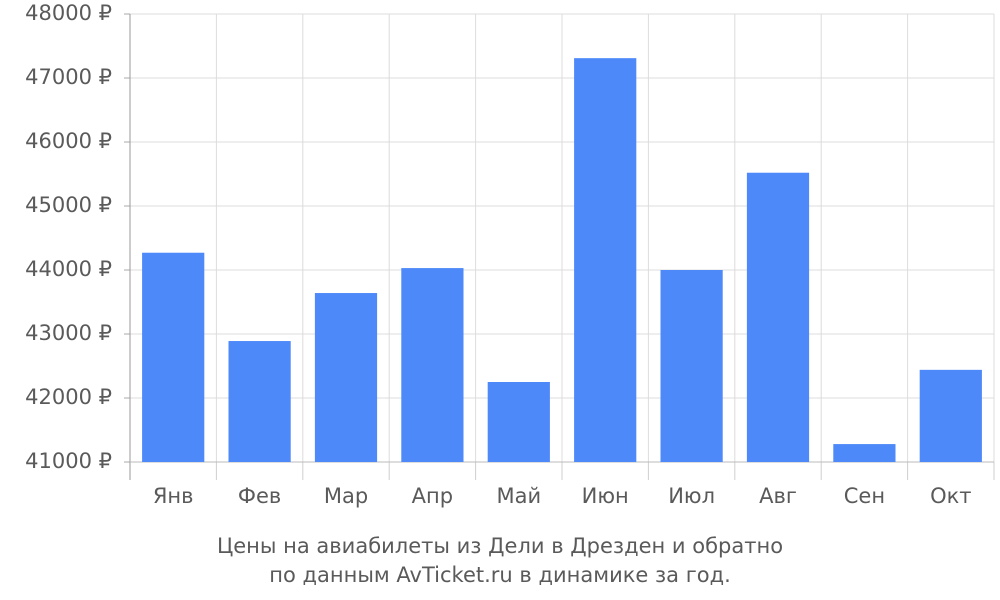 This screenshot has width=1000, height=600. Describe the element at coordinates (68, 333) in the screenshot. I see `y-tick-label: 43000 ₽` at that location.